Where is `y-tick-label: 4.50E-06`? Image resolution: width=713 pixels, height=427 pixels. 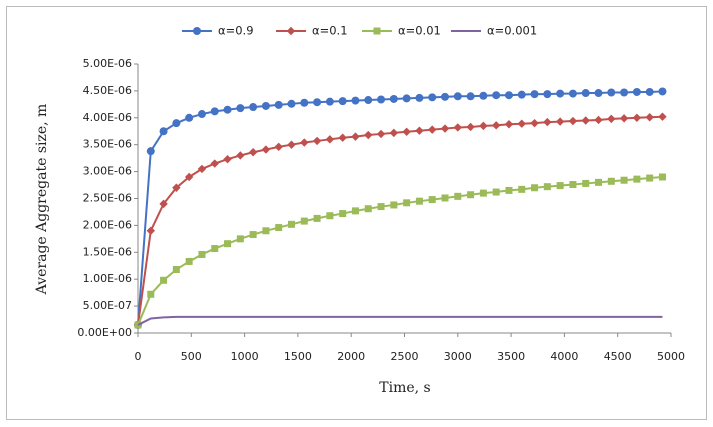 y-tick-label: 4.50E-06 is located at coordinates (107, 90).